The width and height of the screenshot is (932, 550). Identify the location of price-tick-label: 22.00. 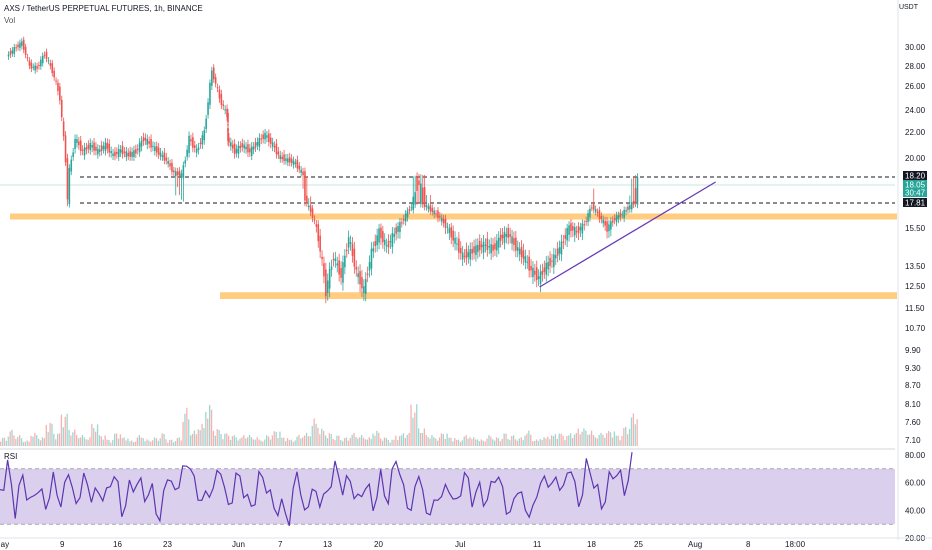
(915, 132).